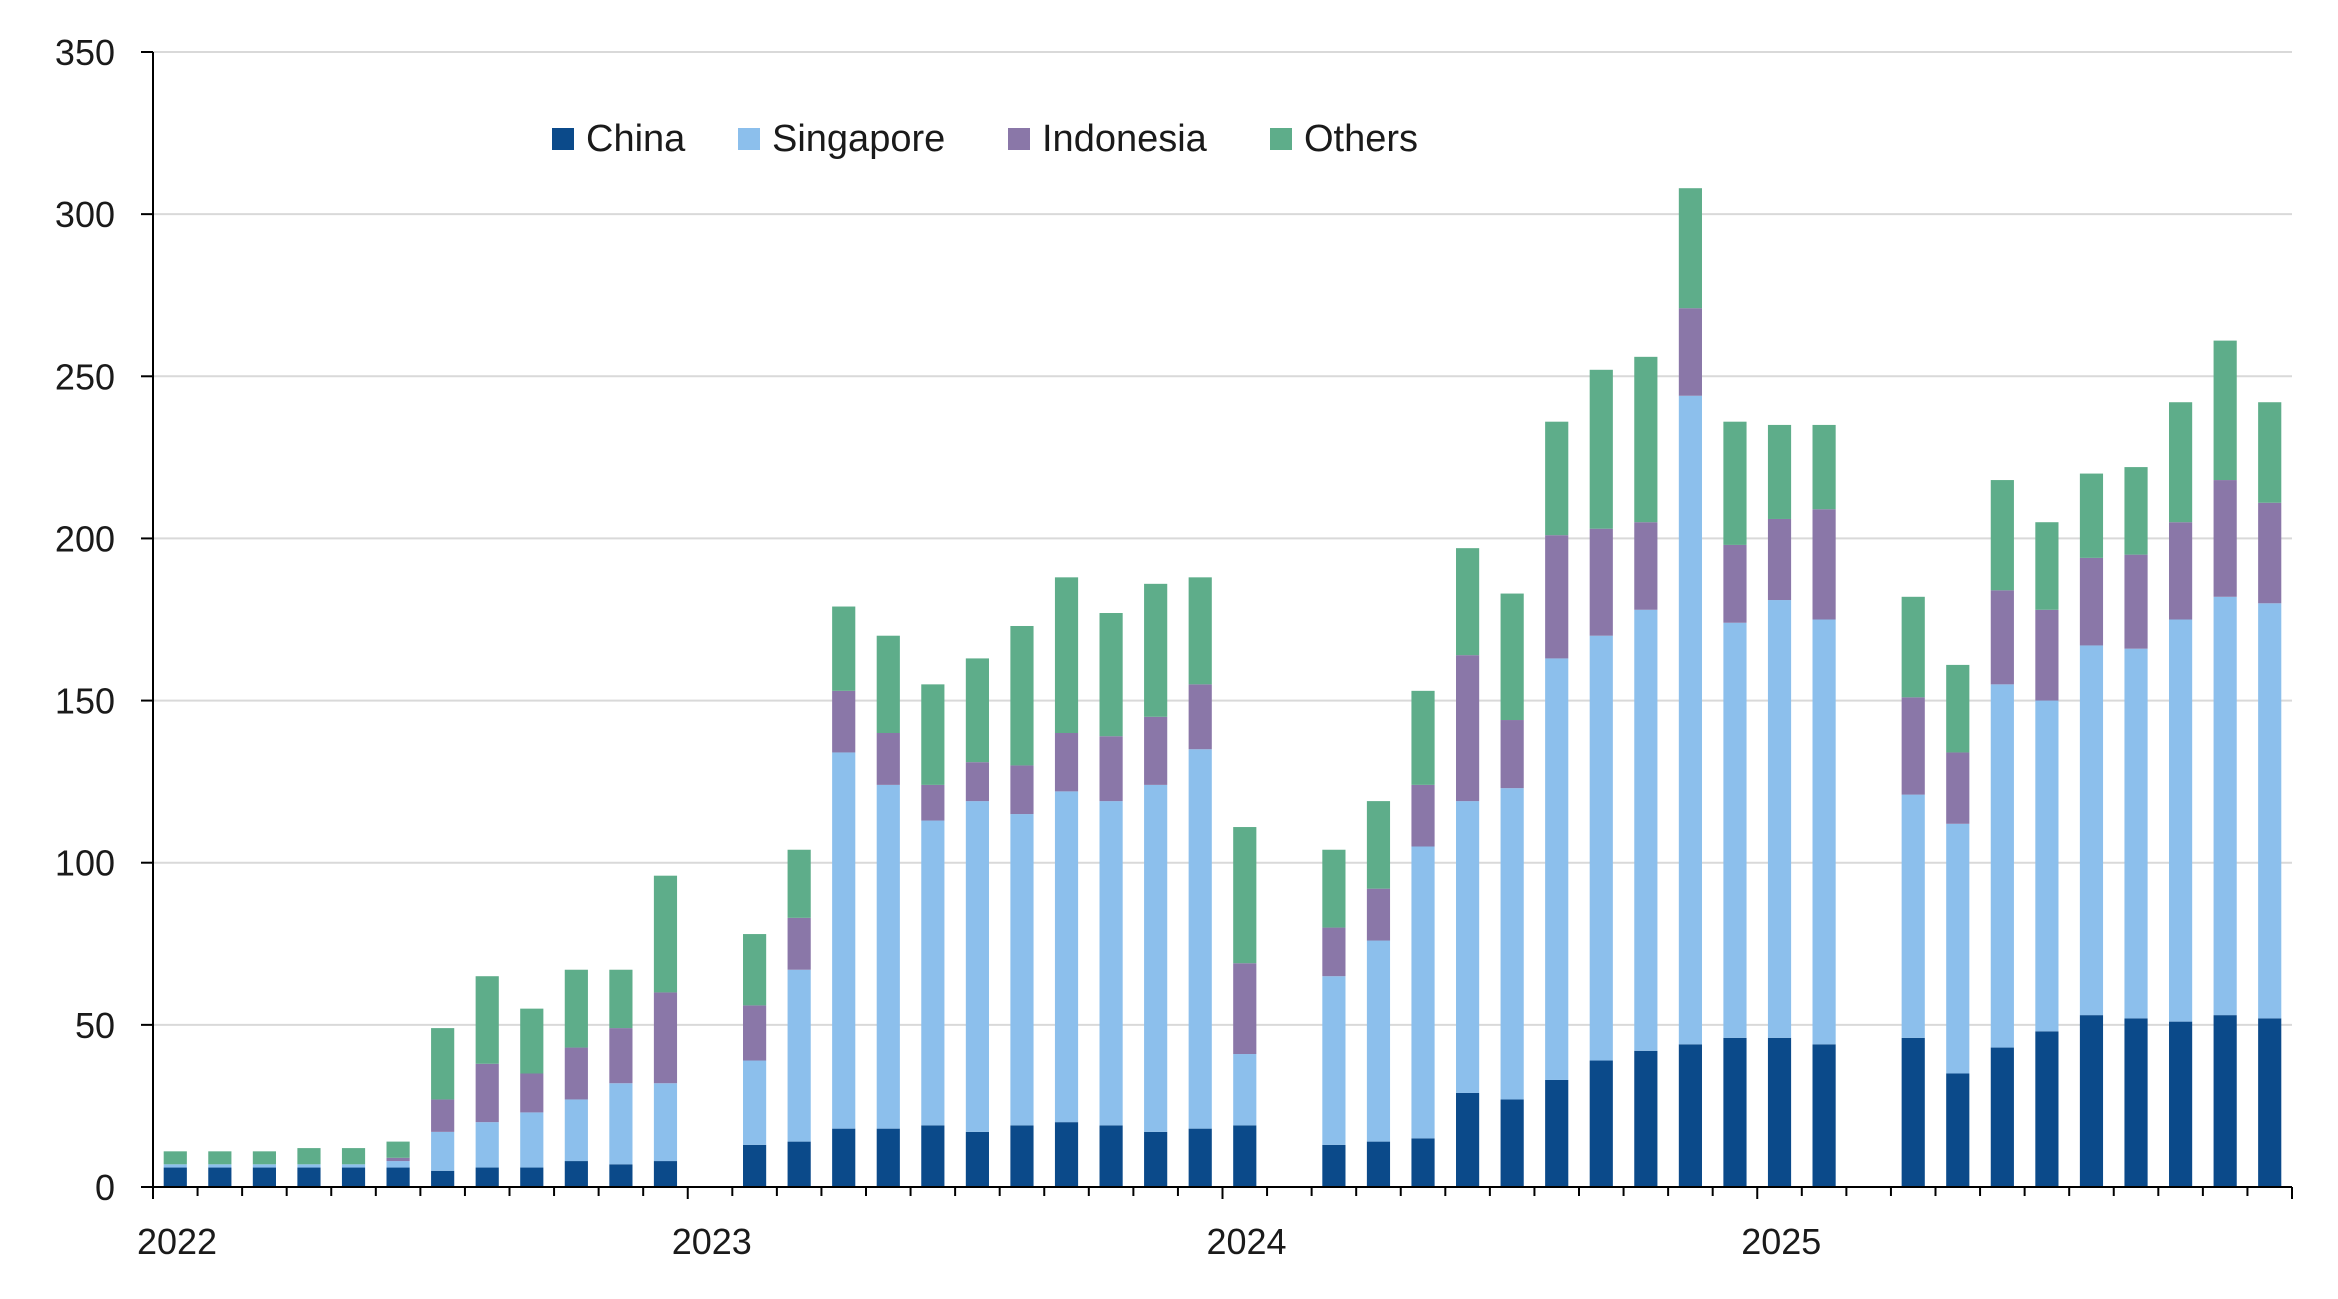 The width and height of the screenshot is (2338, 1299). Describe the element at coordinates (844, 896) in the screenshot. I see `bar-stack: Mar 2023` at that location.